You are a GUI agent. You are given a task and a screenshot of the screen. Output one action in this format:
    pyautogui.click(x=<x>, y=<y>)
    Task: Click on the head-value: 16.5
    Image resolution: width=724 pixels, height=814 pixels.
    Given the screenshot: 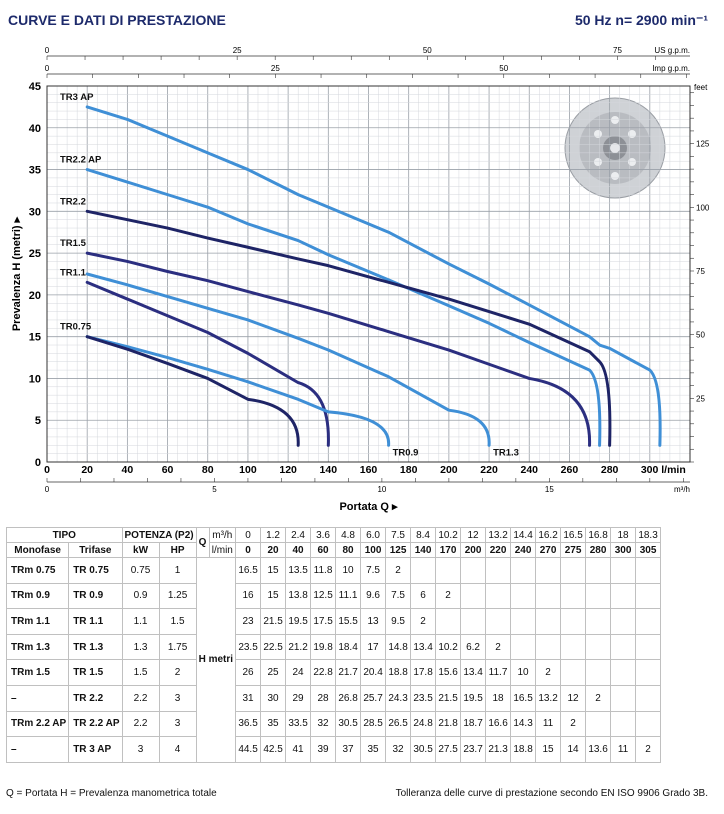 What is the action you would take?
    pyautogui.click(x=523, y=698)
    